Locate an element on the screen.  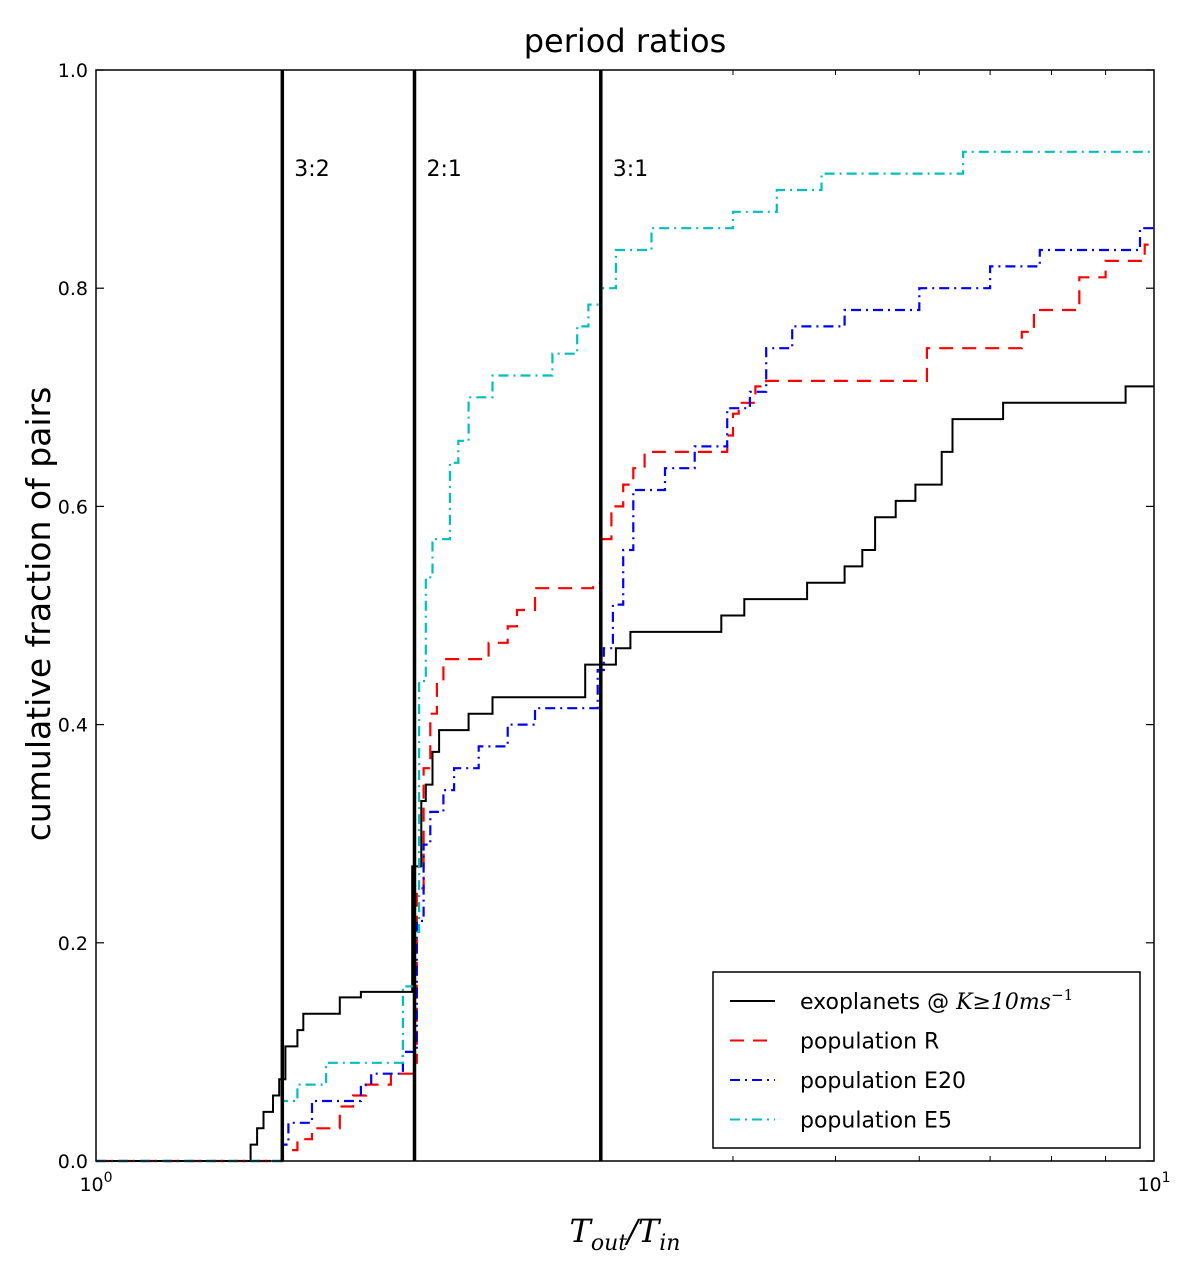
legend-label: exoplanets @ K≥10ms−1 is located at coordinates (936, 1000).